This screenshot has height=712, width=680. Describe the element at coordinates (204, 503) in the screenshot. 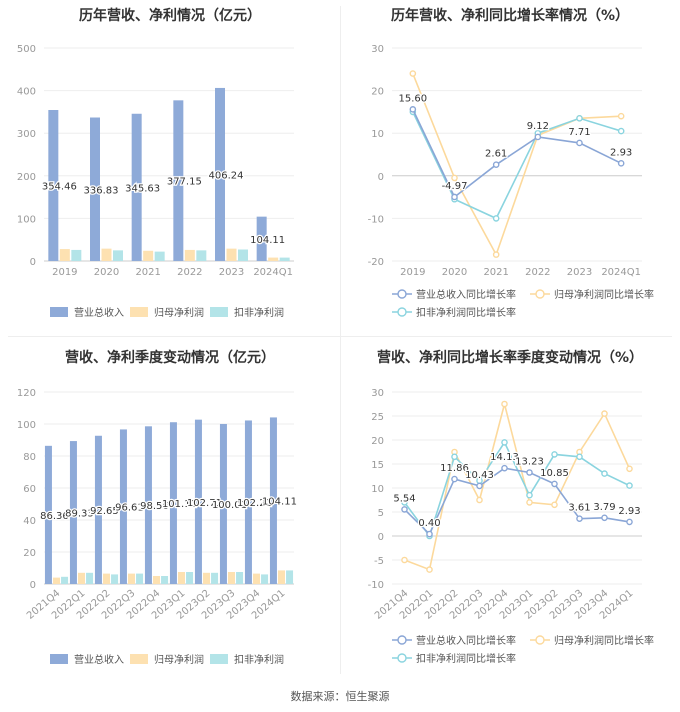

I see `data-label: 102.71` at that location.